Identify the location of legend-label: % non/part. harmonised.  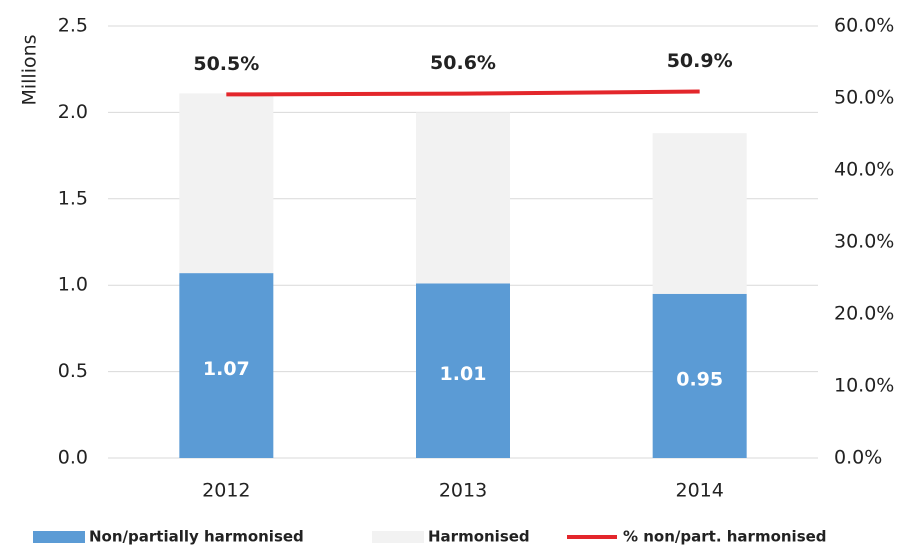
(725, 537).